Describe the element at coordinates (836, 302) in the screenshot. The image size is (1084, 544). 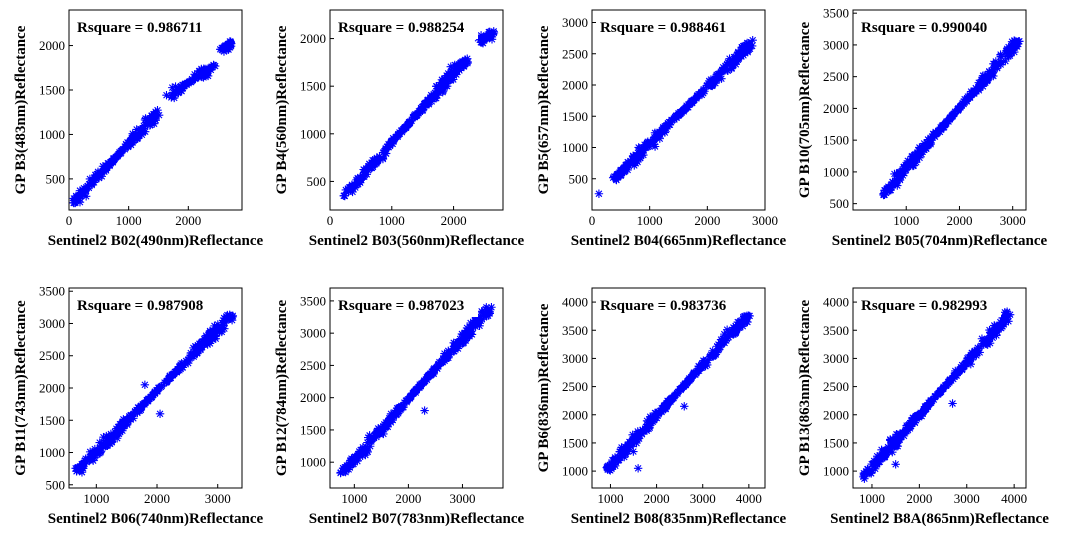
I see `y-tick-label: 4000` at that location.